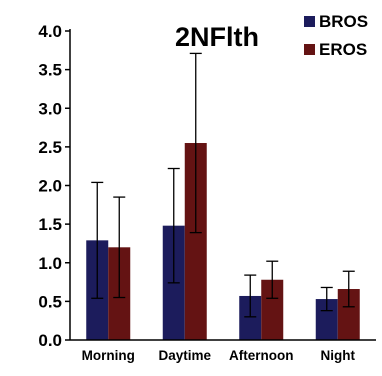 Image resolution: width=382 pixels, height=376 pixels. I want to click on chart-title: 2NFlth, so click(217, 37).